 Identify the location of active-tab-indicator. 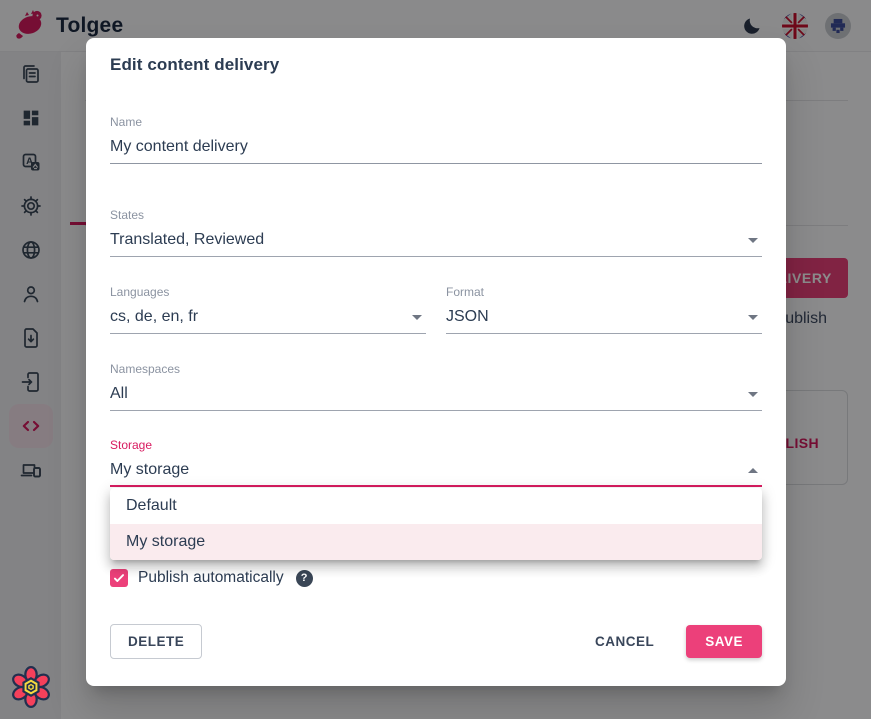
(78, 223).